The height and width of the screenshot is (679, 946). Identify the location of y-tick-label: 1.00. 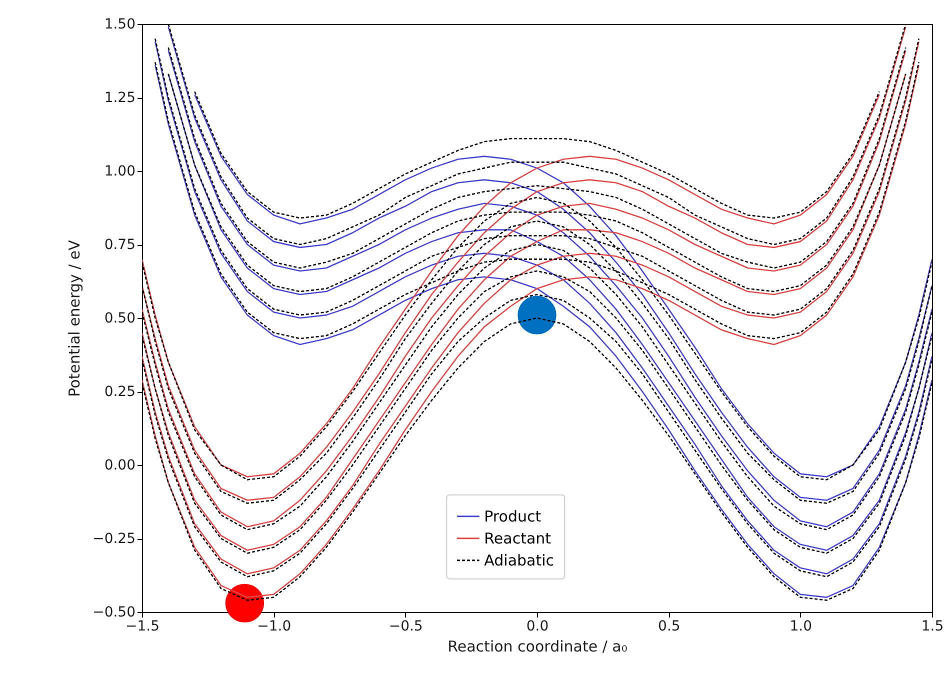
(120, 172).